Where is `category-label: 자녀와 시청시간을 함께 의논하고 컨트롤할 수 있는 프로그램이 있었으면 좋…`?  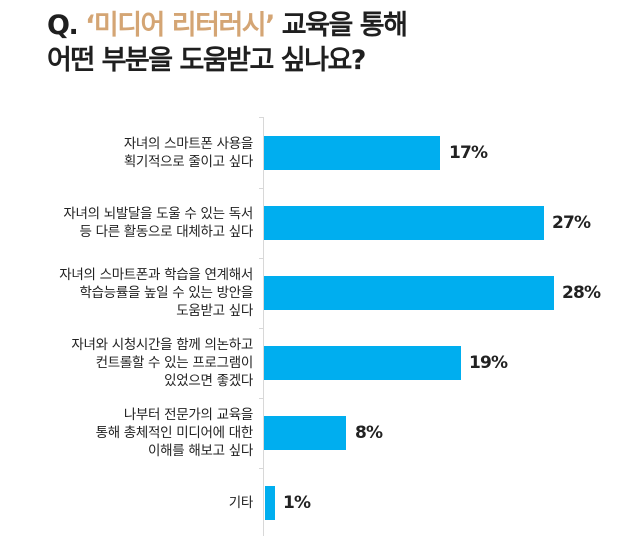
category-label: 자녀와 시청시간을 함께 의논하고 컨트롤할 수 있는 프로그램이 있었으면 좋… is located at coordinates (162, 363).